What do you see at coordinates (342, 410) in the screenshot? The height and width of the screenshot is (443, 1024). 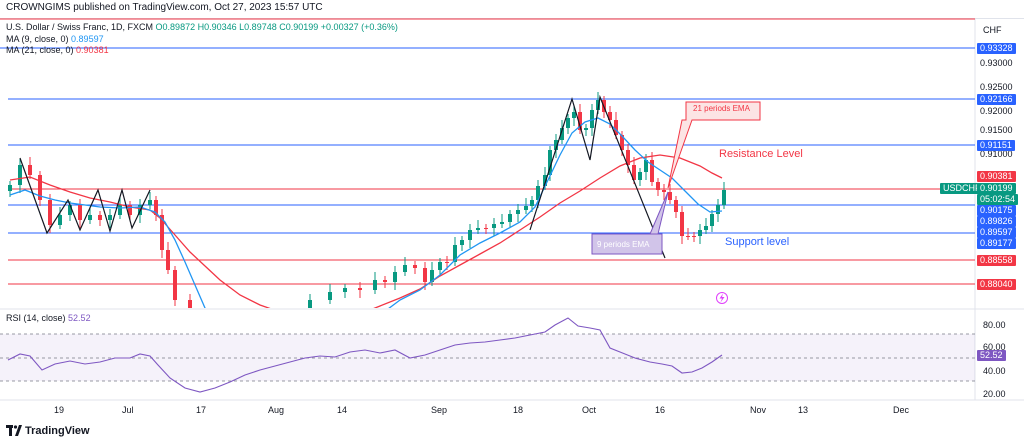 I see `time-tick: 14` at bounding box center [342, 410].